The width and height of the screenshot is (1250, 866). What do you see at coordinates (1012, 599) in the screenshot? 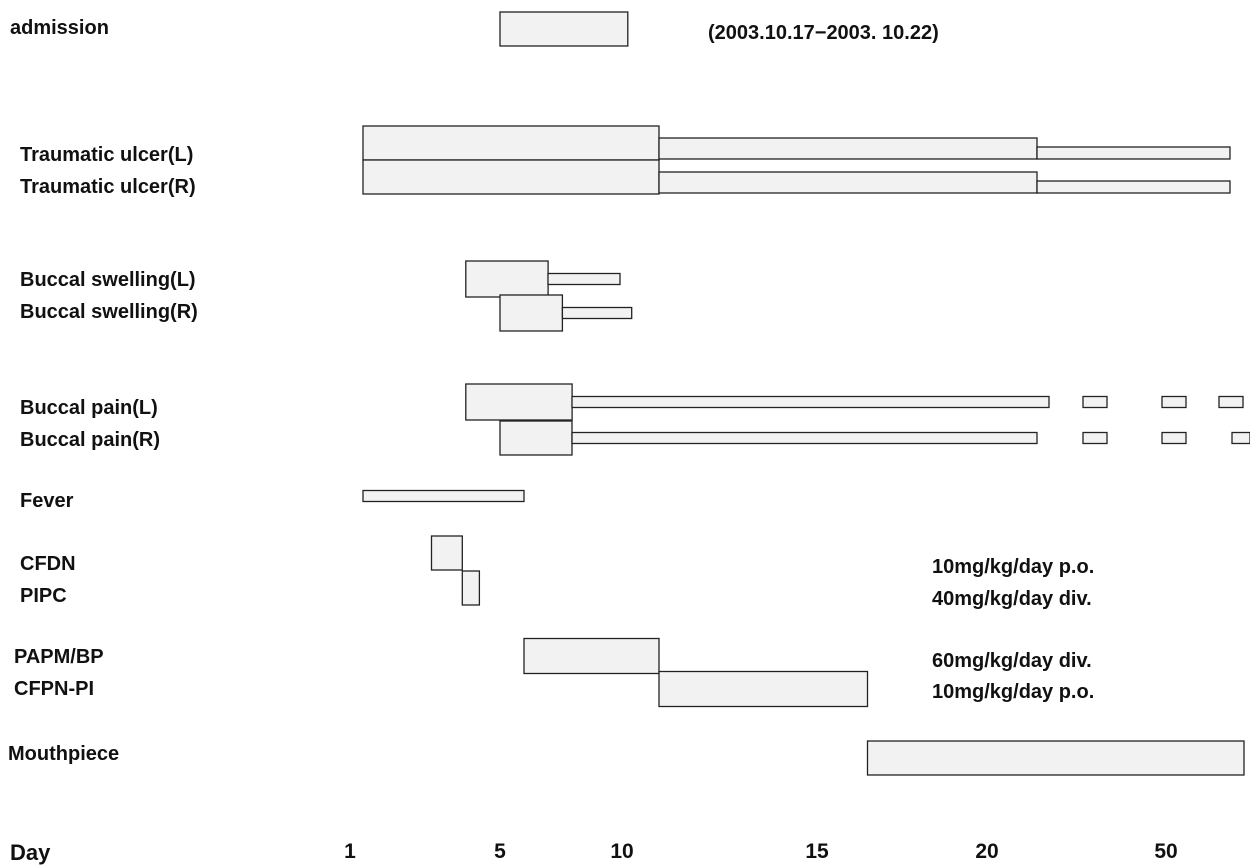
I see `dose-annotation-1: 40mg/kg/day div.` at bounding box center [1012, 599].